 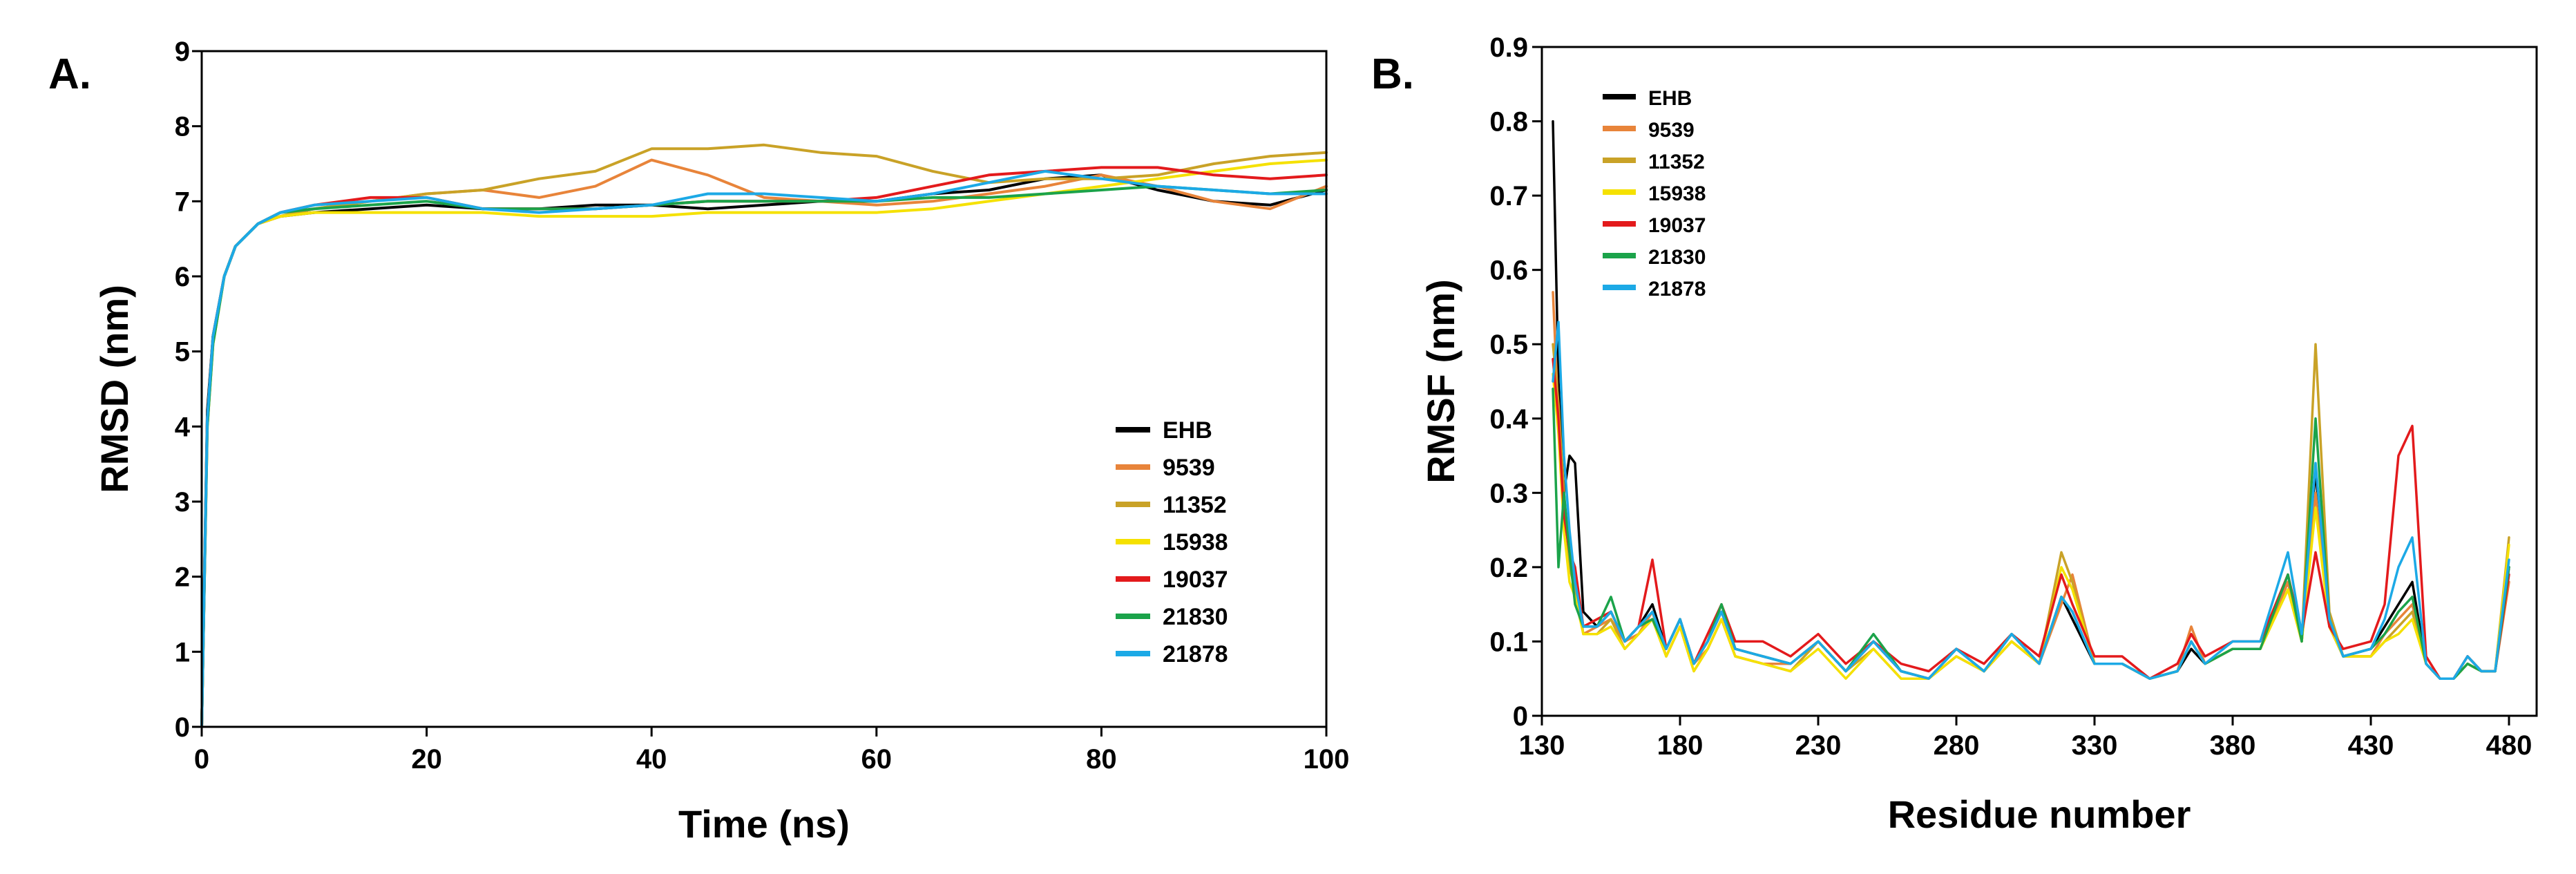 I want to click on panel-a-legend-label-21878: 21878, so click(x=1195, y=654).